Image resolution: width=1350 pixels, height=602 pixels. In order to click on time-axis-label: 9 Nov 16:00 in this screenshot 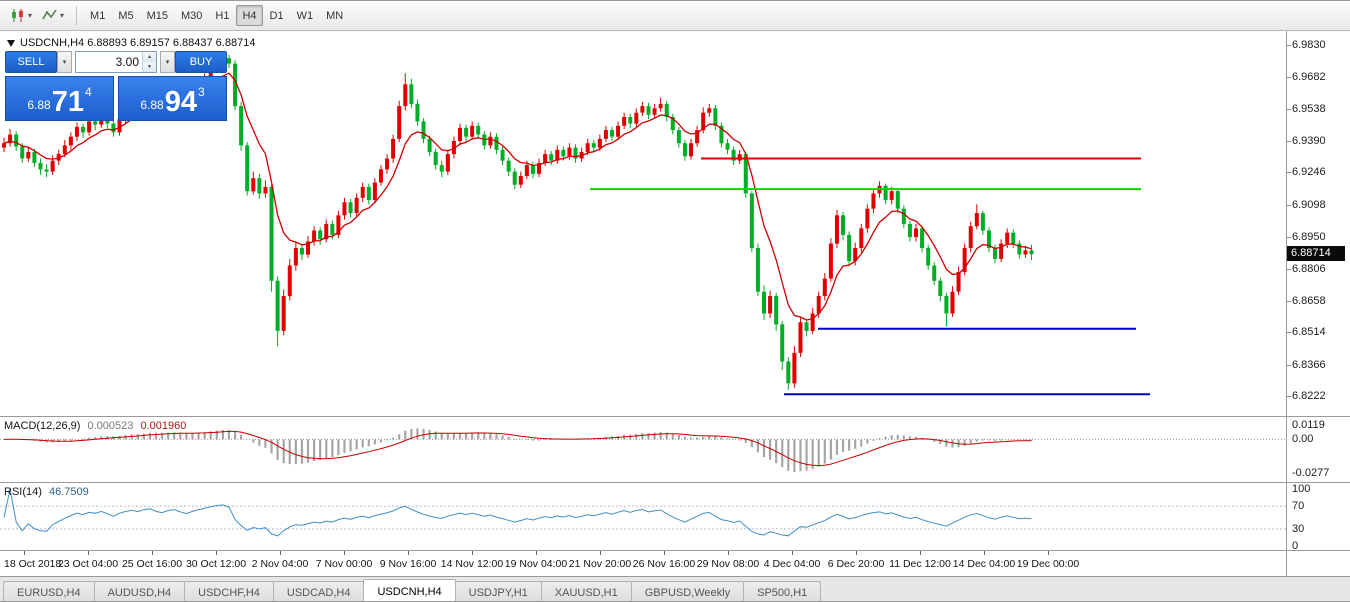, I will do `click(408, 564)`.